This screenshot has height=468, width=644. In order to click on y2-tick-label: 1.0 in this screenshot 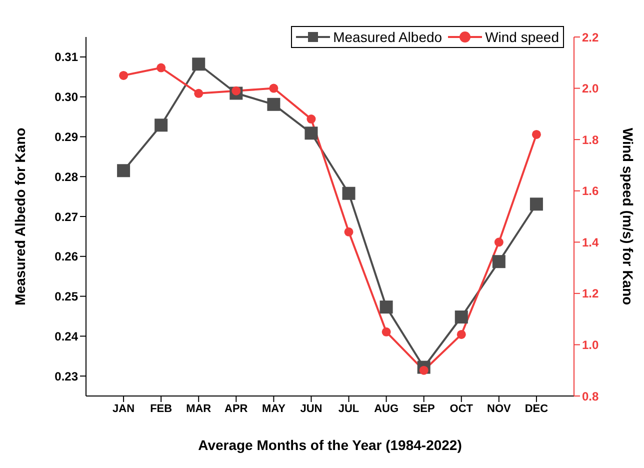, I will do `click(591, 345)`.